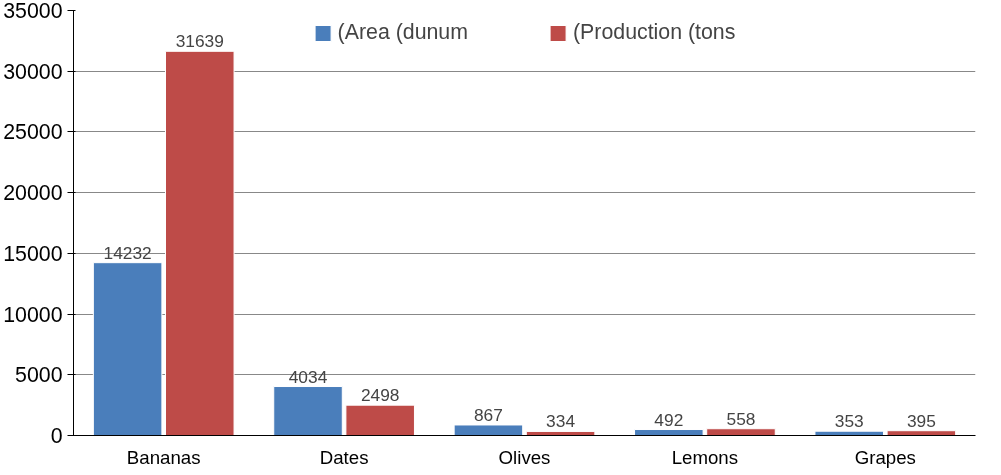 This screenshot has width=1001, height=475. I want to click on data-label: 334, so click(561, 421).